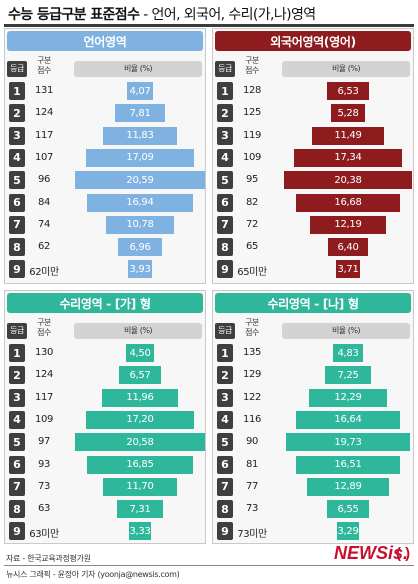 Image resolution: width=418 pixels, height=584 pixels. I want to click on bar-value-label: 10,78, so click(140, 225).